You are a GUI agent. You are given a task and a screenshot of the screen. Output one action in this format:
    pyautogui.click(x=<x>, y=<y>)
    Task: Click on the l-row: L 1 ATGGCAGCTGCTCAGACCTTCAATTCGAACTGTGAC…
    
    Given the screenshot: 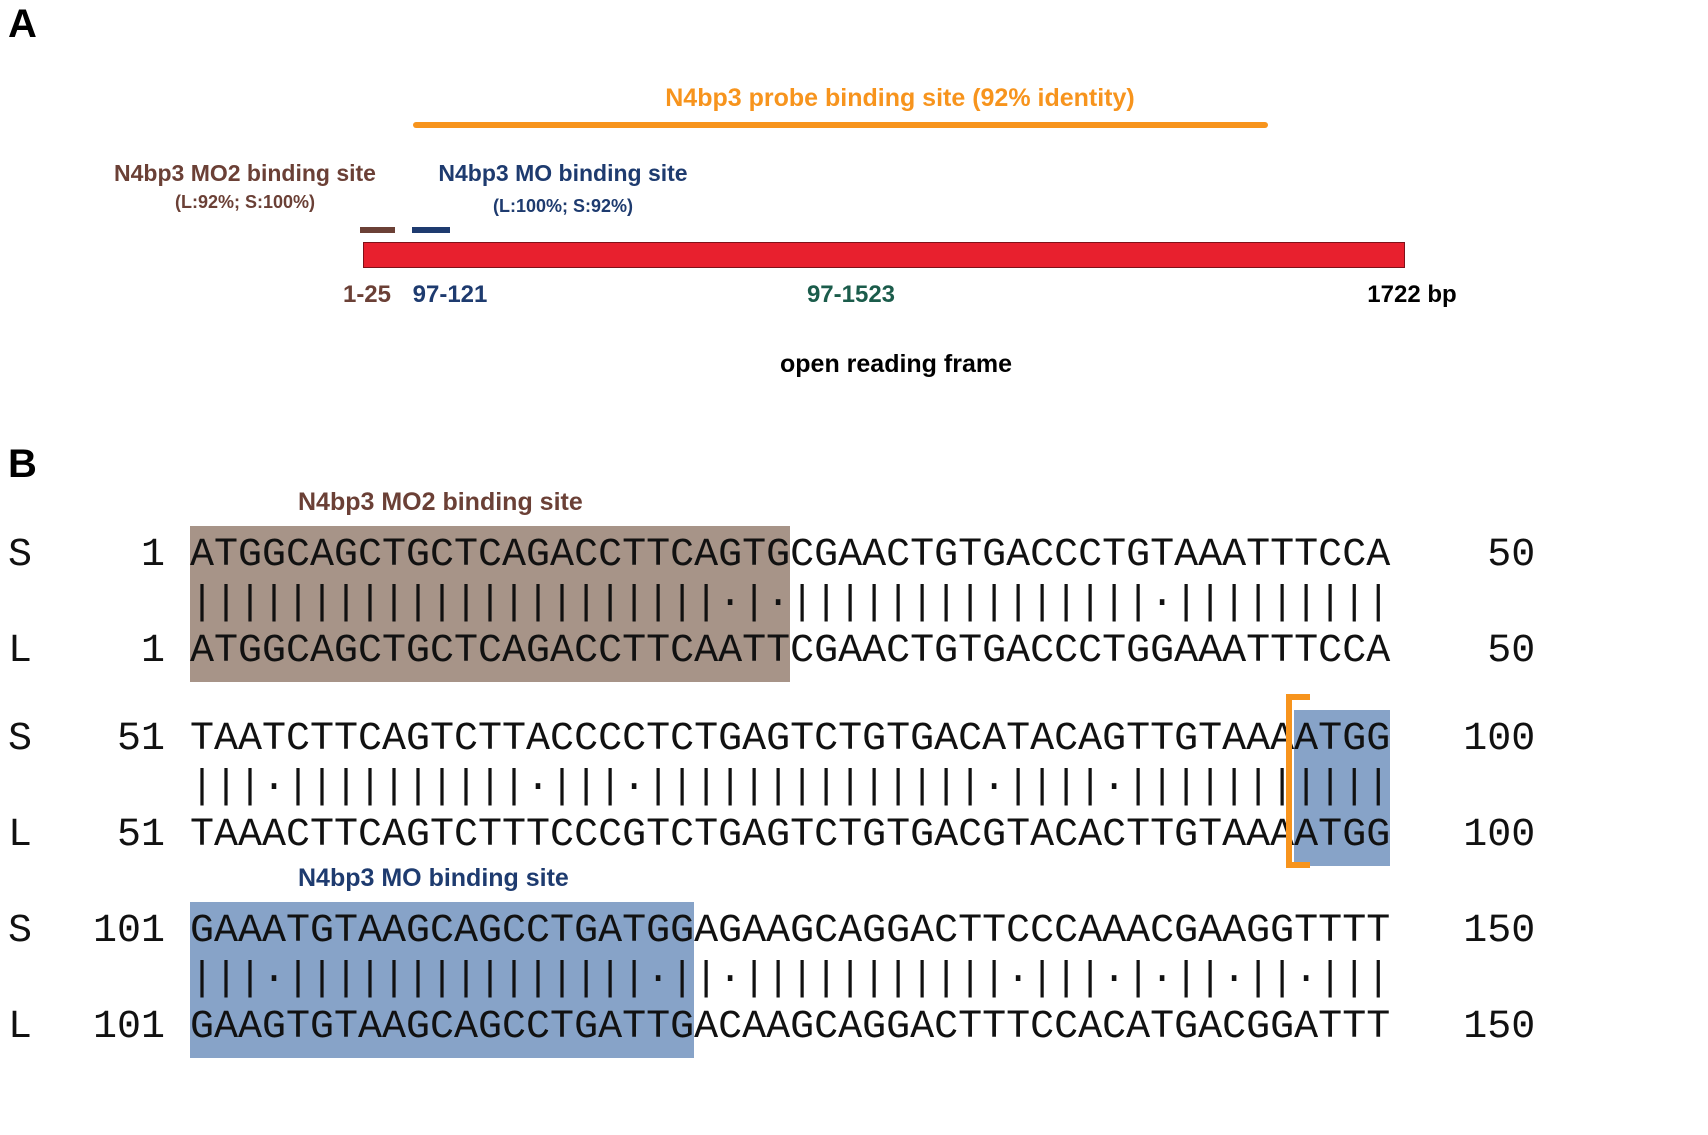 What is the action you would take?
    pyautogui.click(x=780, y=652)
    